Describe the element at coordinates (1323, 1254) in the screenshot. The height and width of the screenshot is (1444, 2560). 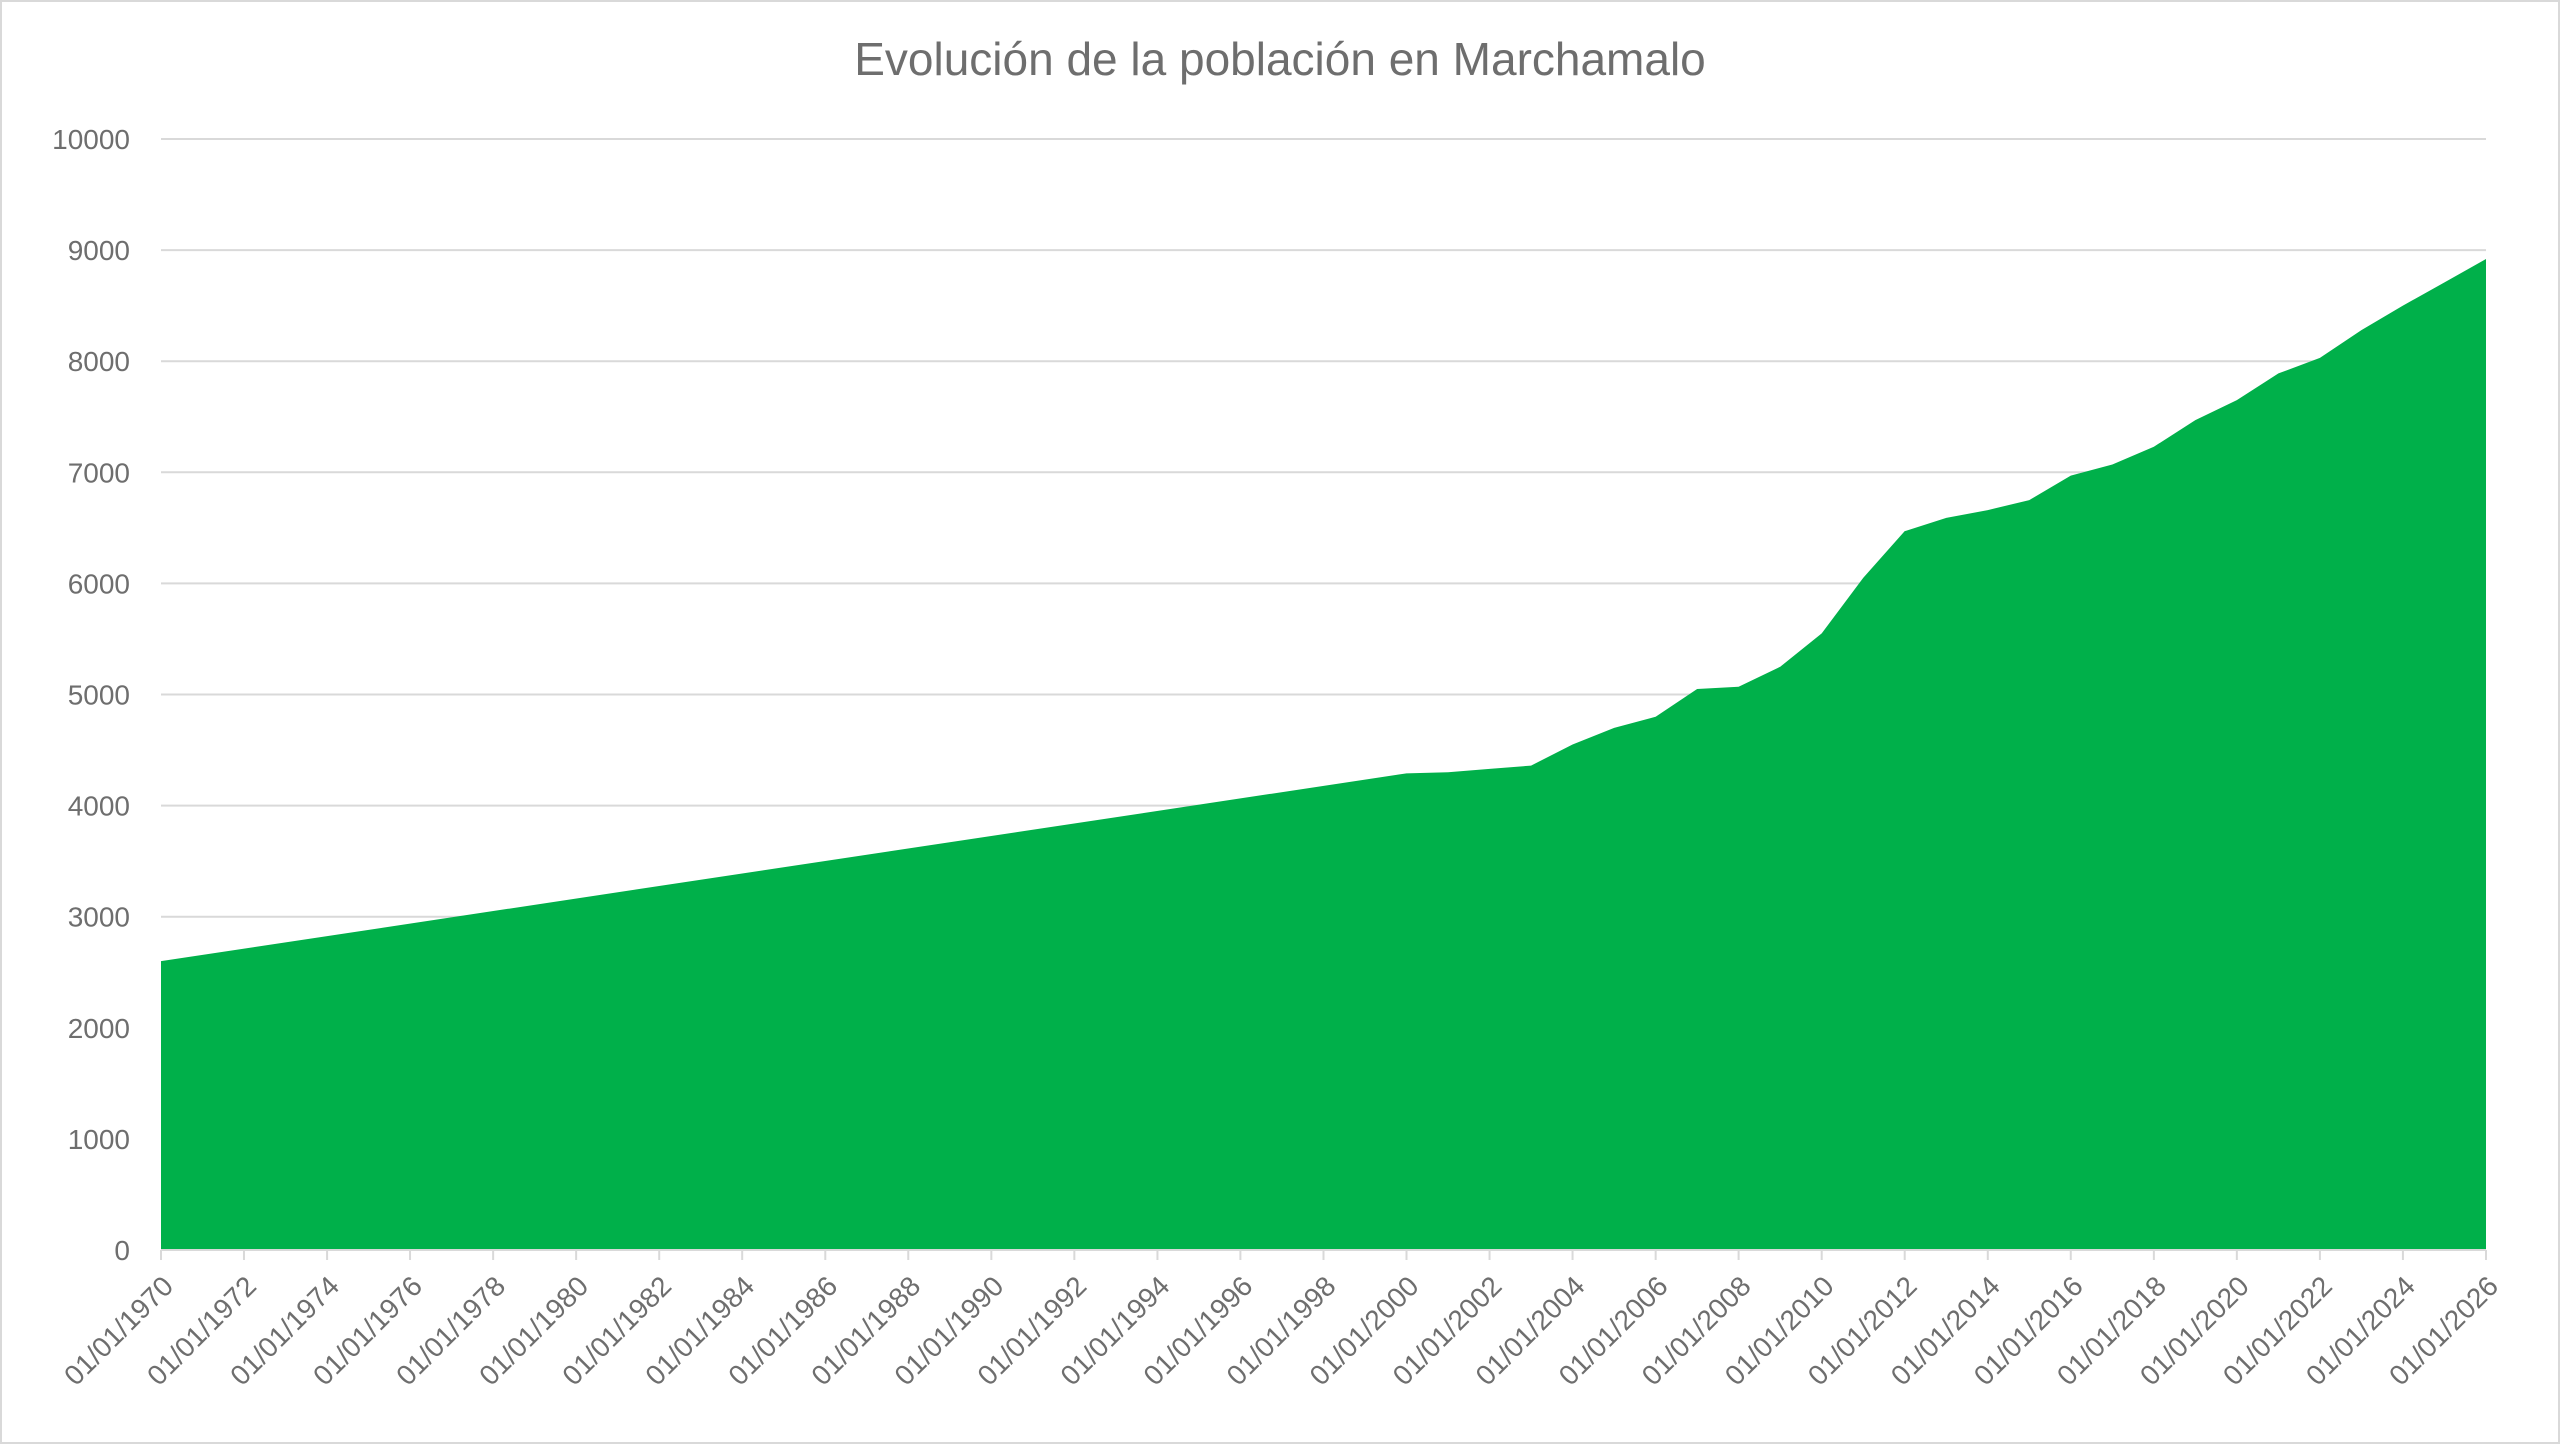
I see `x-axis` at that location.